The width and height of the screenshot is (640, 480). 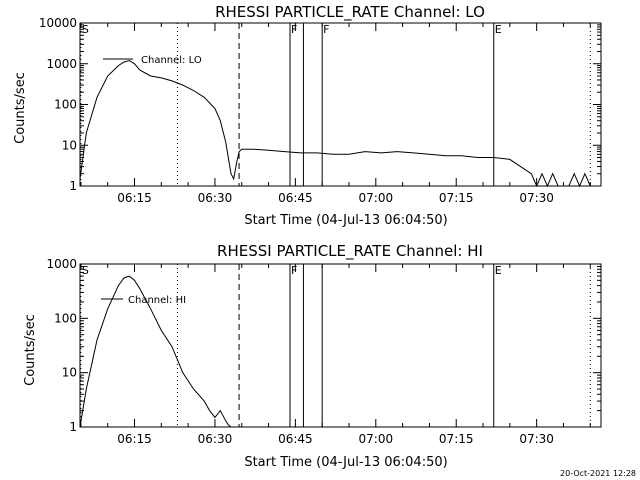 What do you see at coordinates (20, 108) in the screenshot?
I see `y-axis-label-lo: Counts/sec` at bounding box center [20, 108].